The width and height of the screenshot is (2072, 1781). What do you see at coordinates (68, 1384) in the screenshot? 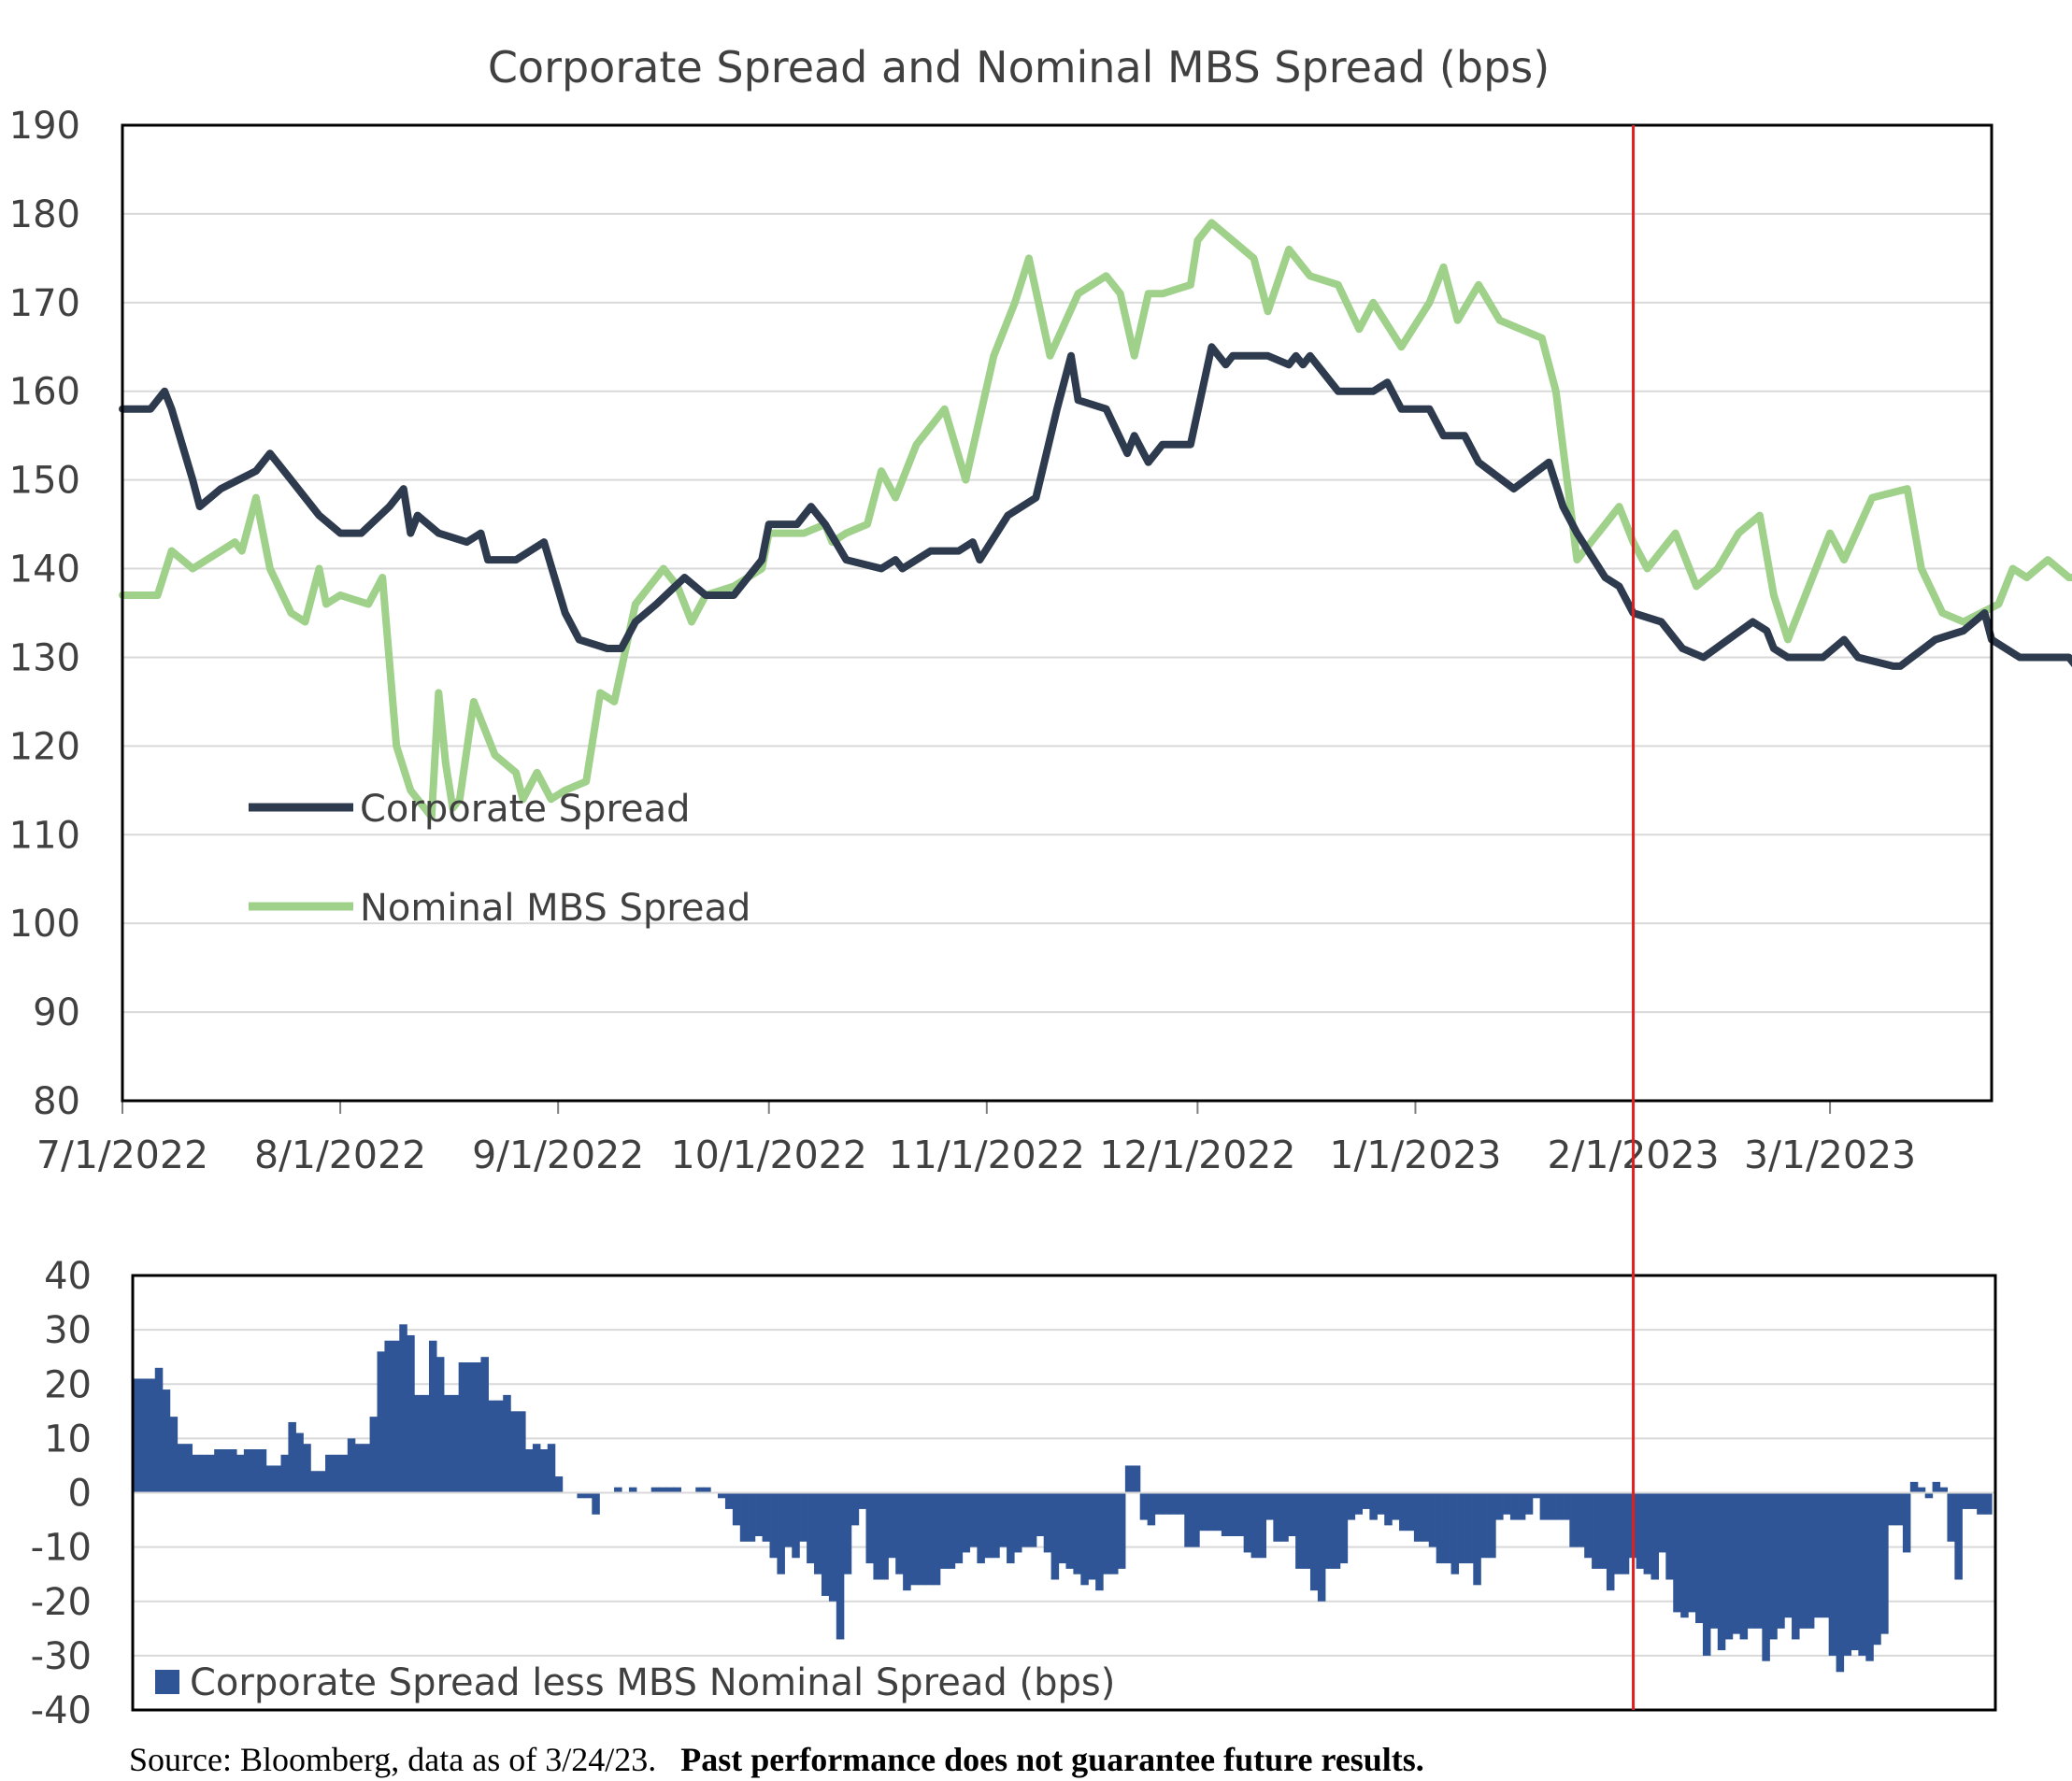
I see `y-tick-label: 20` at bounding box center [68, 1384].